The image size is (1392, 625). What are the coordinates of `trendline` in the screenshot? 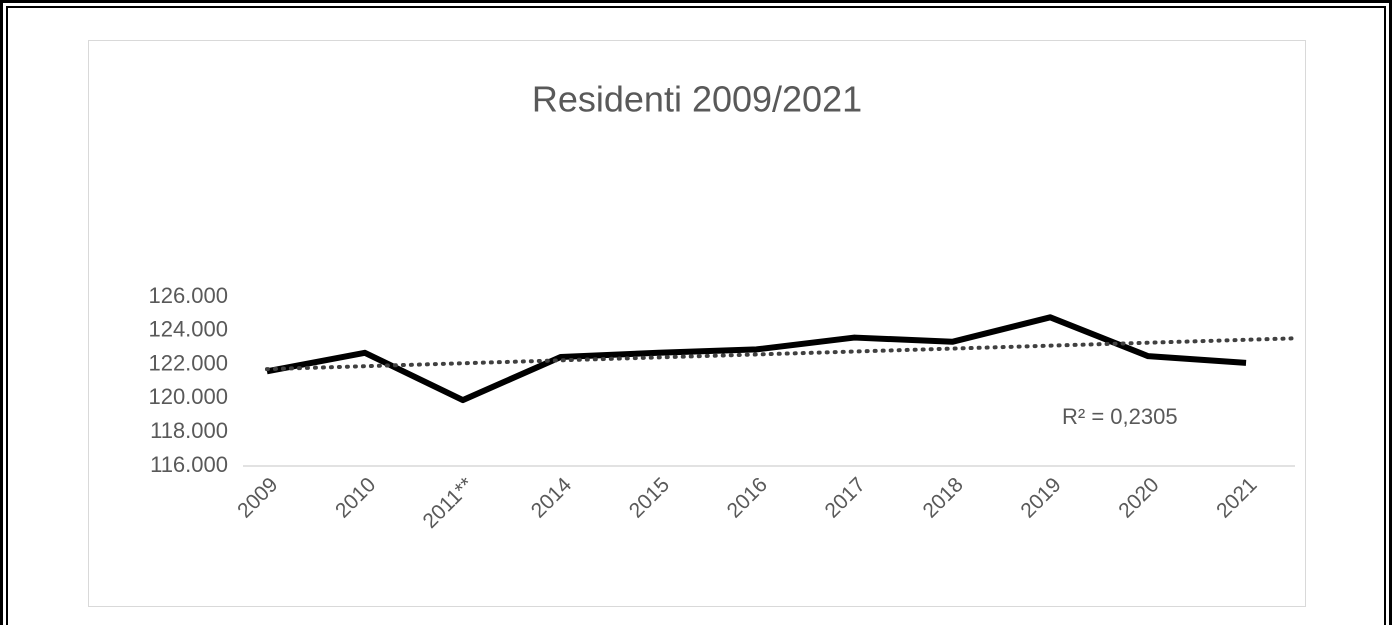 It's located at (780, 354).